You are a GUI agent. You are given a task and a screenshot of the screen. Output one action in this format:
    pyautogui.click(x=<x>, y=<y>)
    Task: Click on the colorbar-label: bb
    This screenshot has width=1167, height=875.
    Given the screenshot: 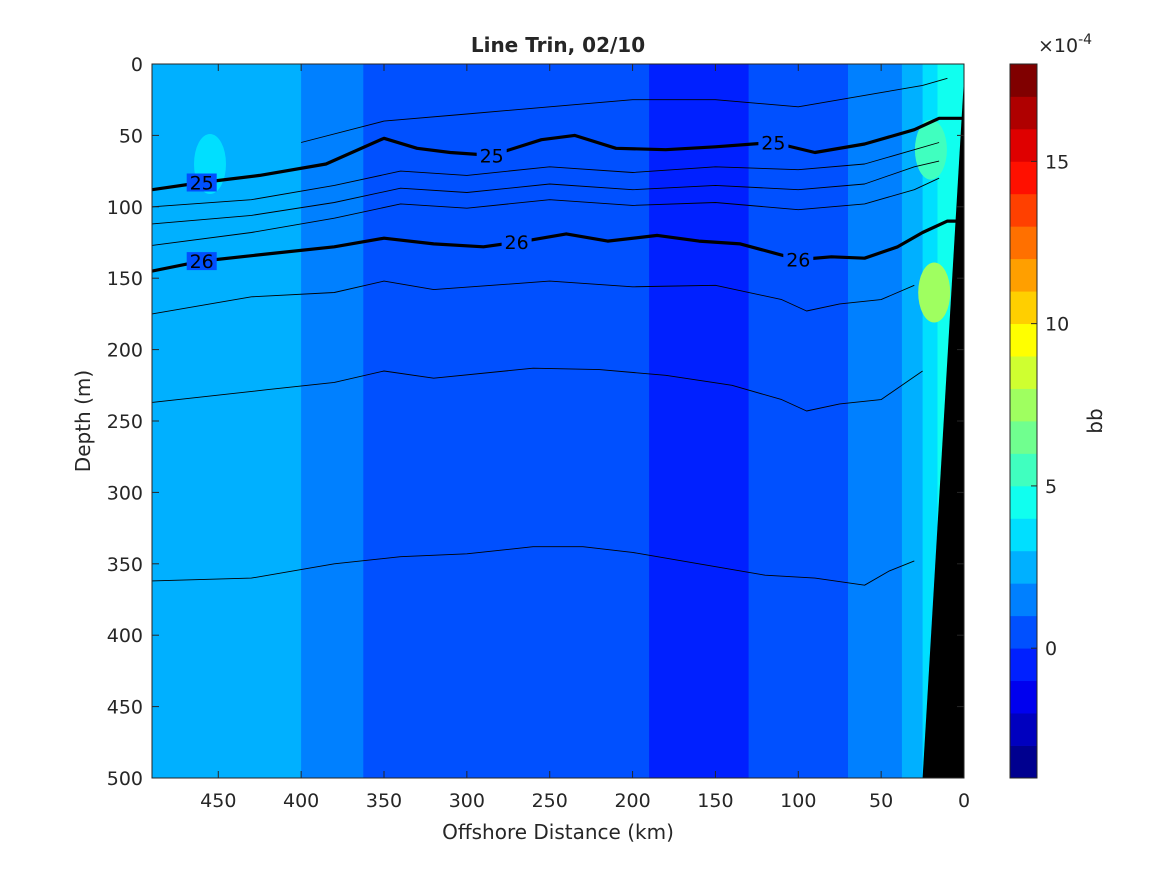 What is the action you would take?
    pyautogui.click(x=1095, y=420)
    